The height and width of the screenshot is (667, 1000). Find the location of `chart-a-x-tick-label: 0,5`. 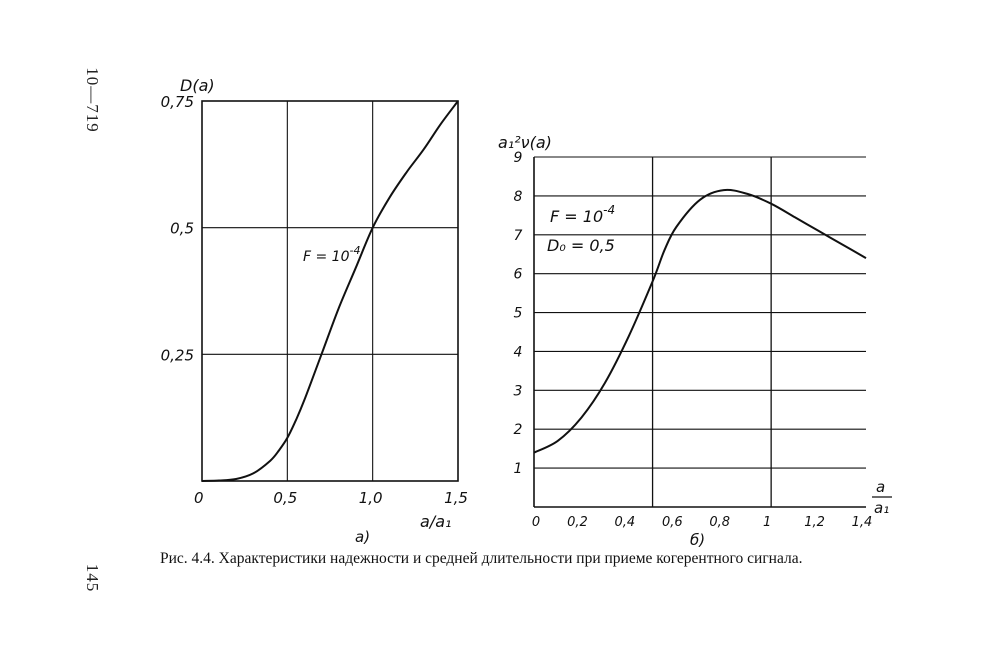

chart-a-x-tick-label: 0,5 is located at coordinates (285, 498).